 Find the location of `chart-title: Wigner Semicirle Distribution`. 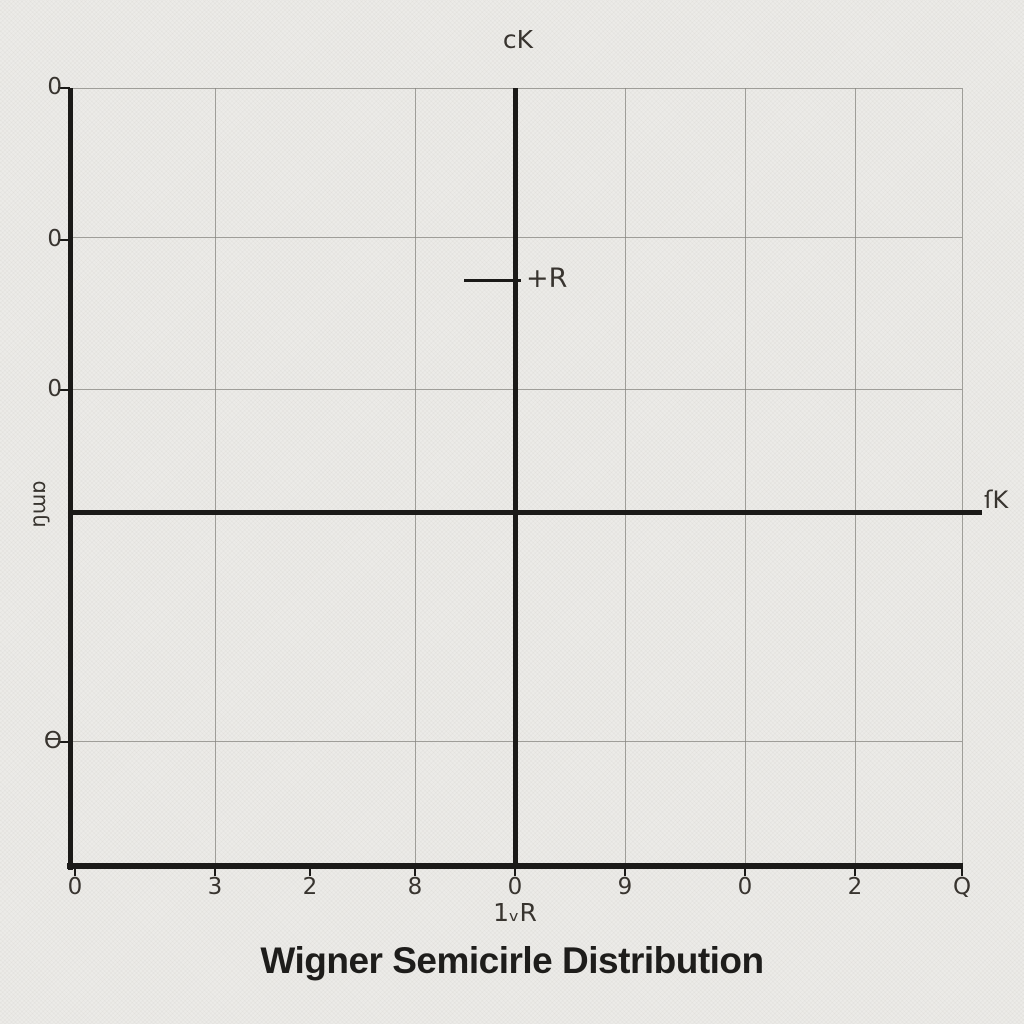

chart-title: Wigner Semicirle Distribution is located at coordinates (512, 960).